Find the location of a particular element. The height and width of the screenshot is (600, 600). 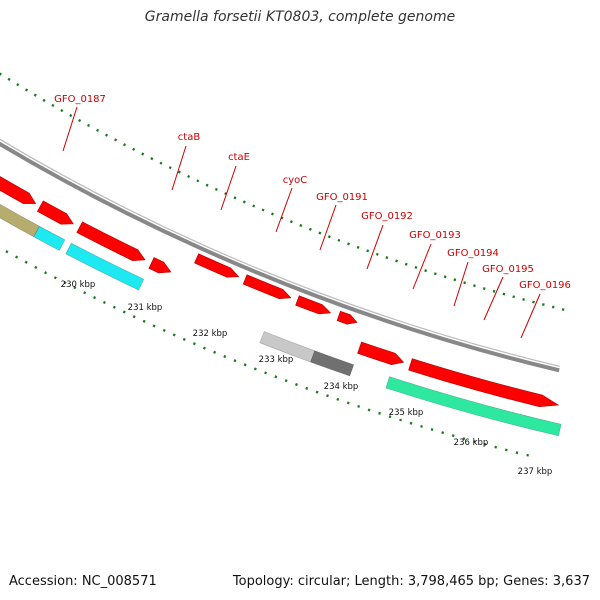

leader-line-ctab is located at coordinates (179, 168).